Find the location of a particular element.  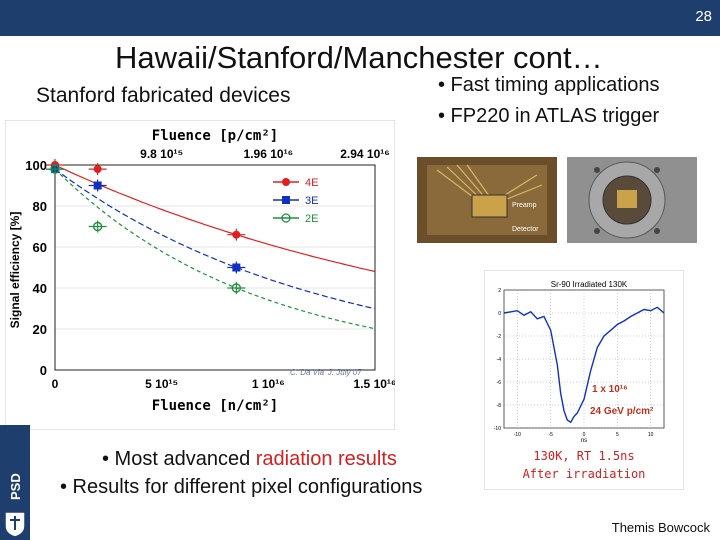

x-tick-label: 1.5 10¹⁶ is located at coordinates (374, 384).